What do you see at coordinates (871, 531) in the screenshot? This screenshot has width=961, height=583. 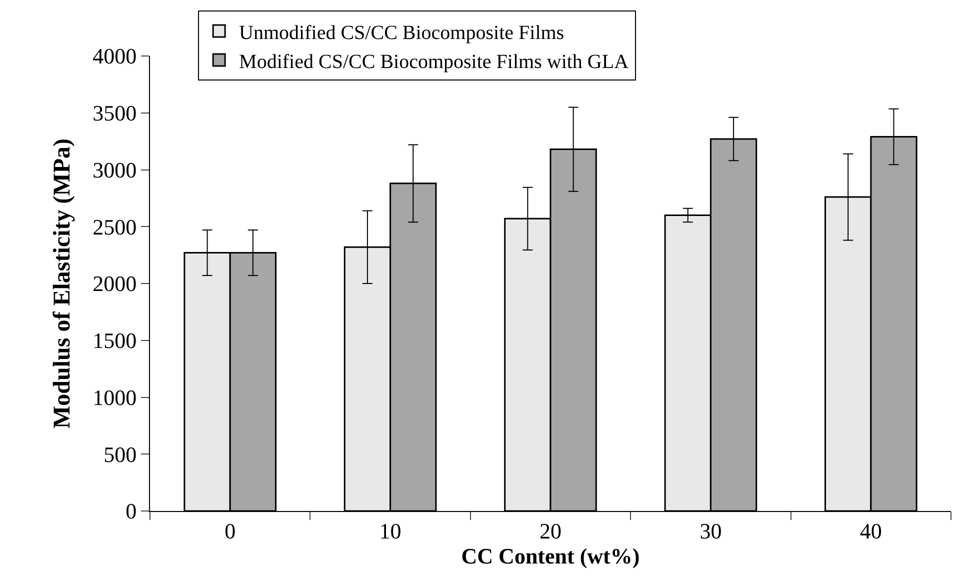 I see `x-tick-label: 40` at bounding box center [871, 531].